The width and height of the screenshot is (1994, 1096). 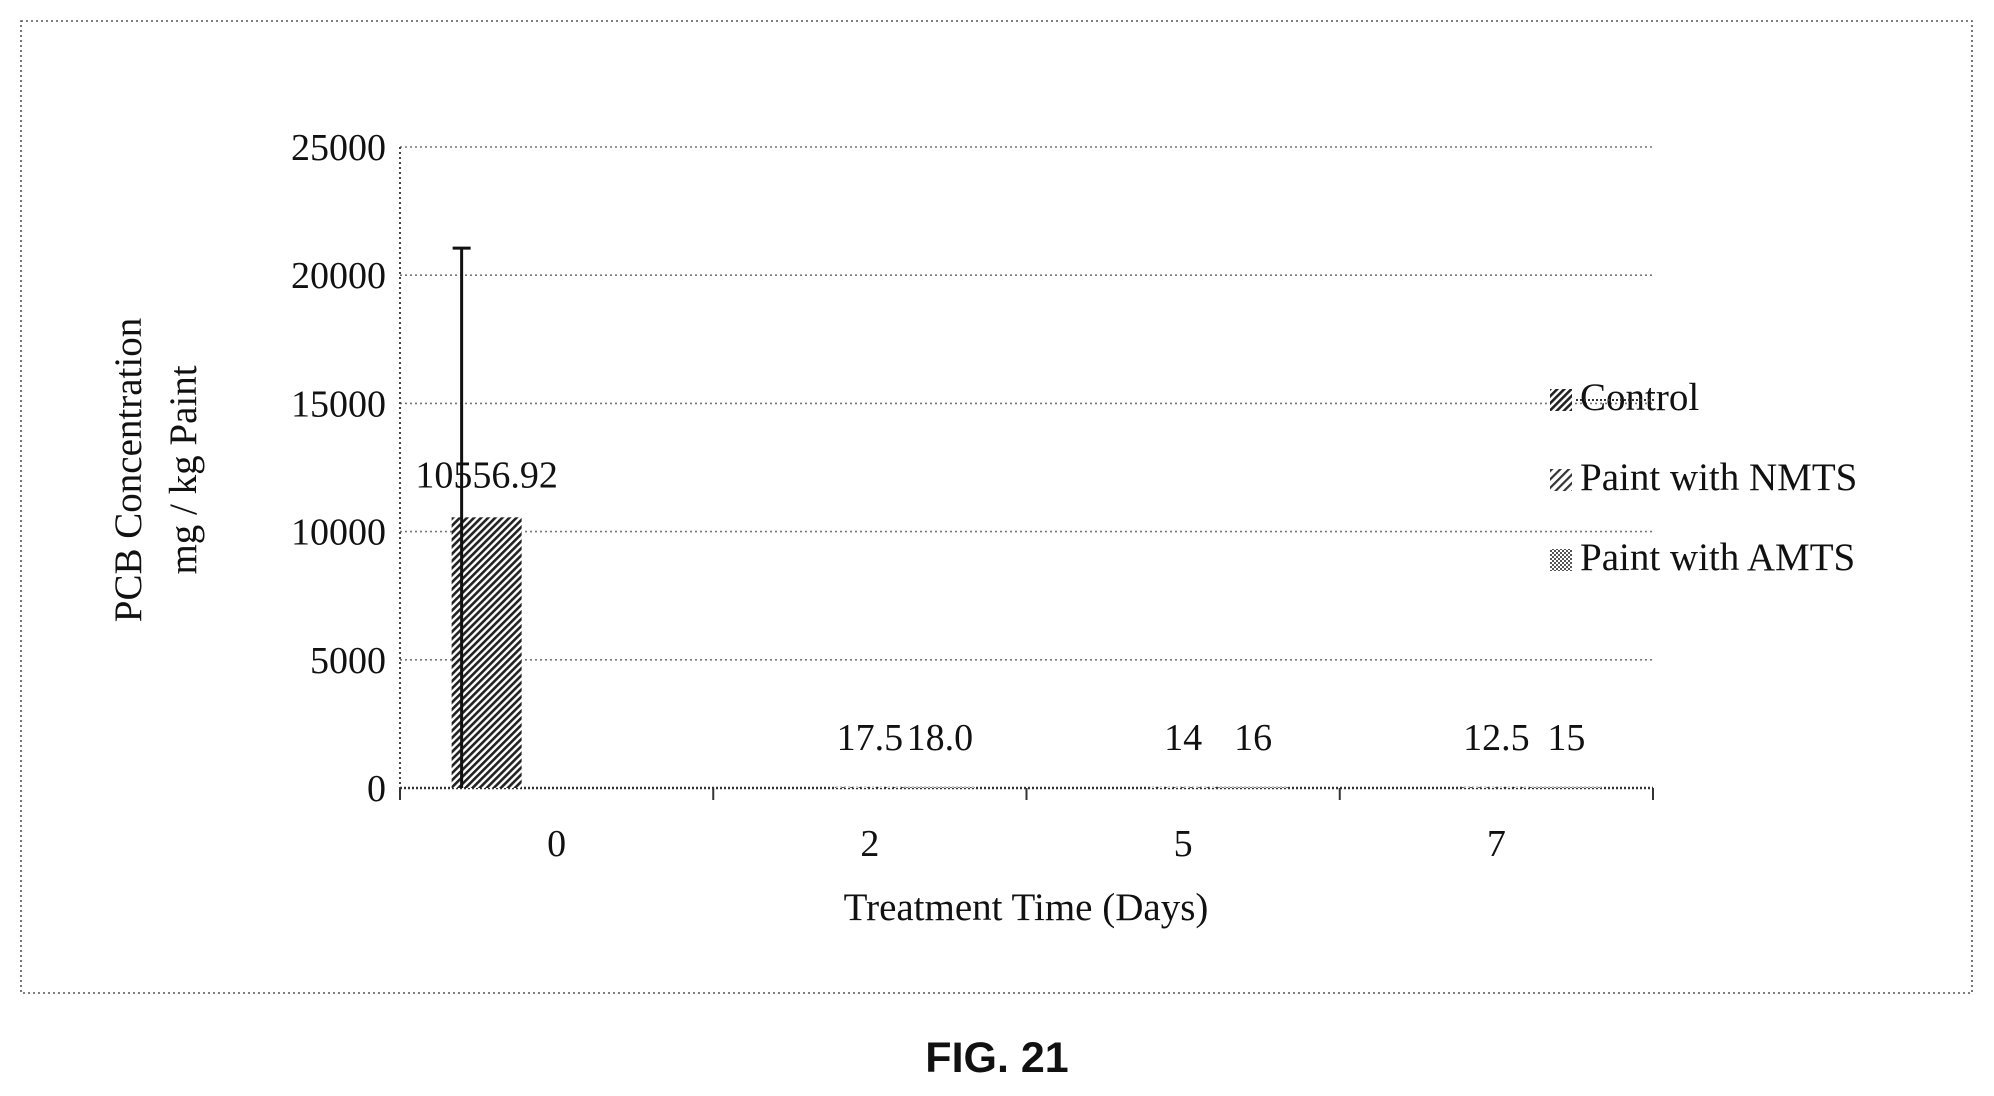 What do you see at coordinates (1561, 480) in the screenshot?
I see `legend-swatch-nmts` at bounding box center [1561, 480].